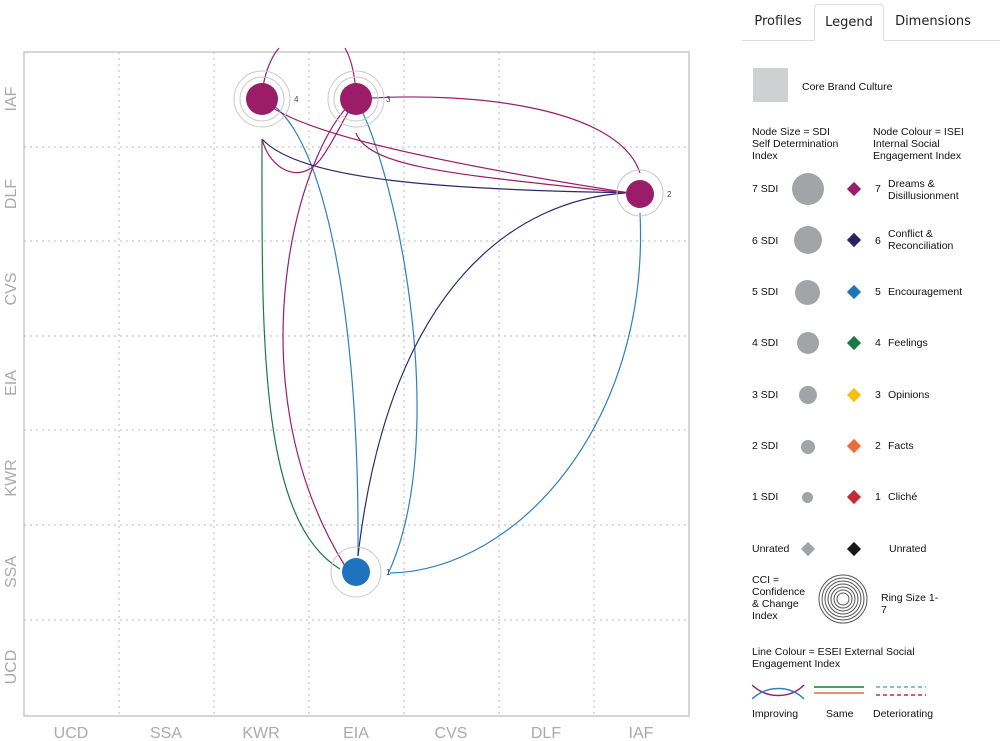 Image resolution: width=1000 pixels, height=741 pixels. I want to click on isei-1-icon, so click(854, 497).